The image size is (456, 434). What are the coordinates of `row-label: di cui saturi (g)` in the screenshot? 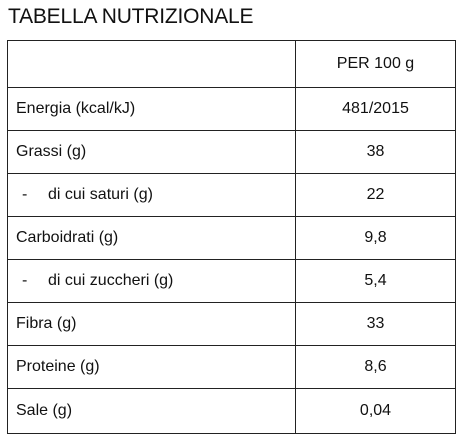 It's located at (100, 194).